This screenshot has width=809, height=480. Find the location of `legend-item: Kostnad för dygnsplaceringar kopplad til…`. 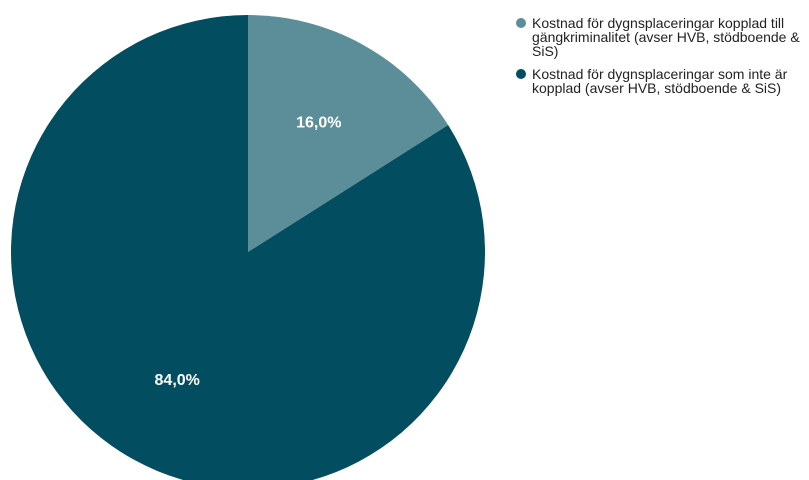

legend-item: Kostnad för dygnsplaceringar kopplad til… is located at coordinates (662, 37).